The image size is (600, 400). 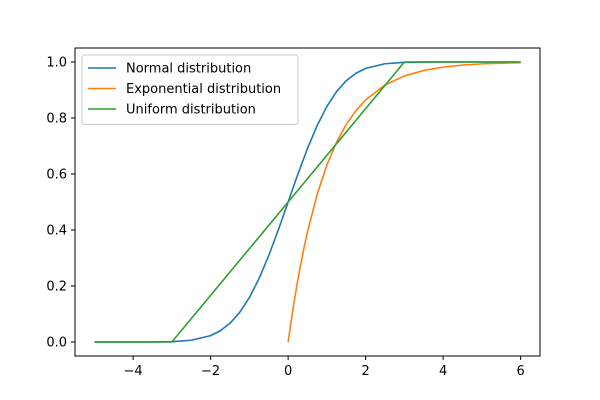 What do you see at coordinates (365, 371) in the screenshot?
I see `x-tick-label: 2` at bounding box center [365, 371].